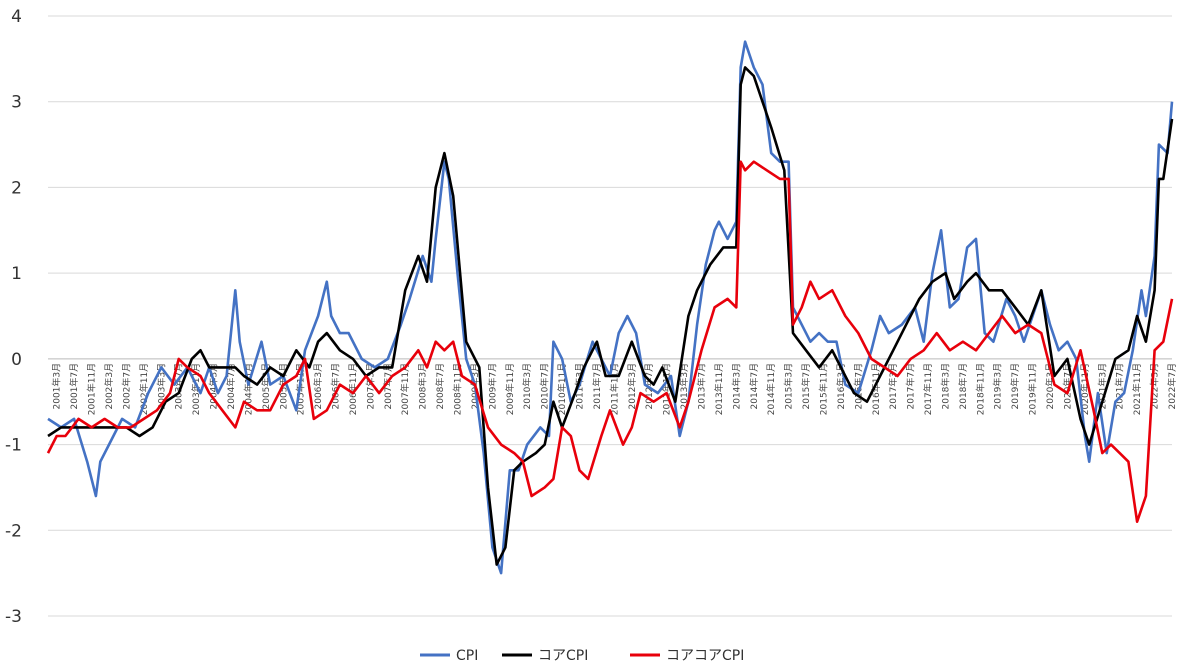 Image resolution: width=1182 pixels, height=669 pixels. I want to click on legend: CPI コアCPI コアコアCPI, so click(582, 656).